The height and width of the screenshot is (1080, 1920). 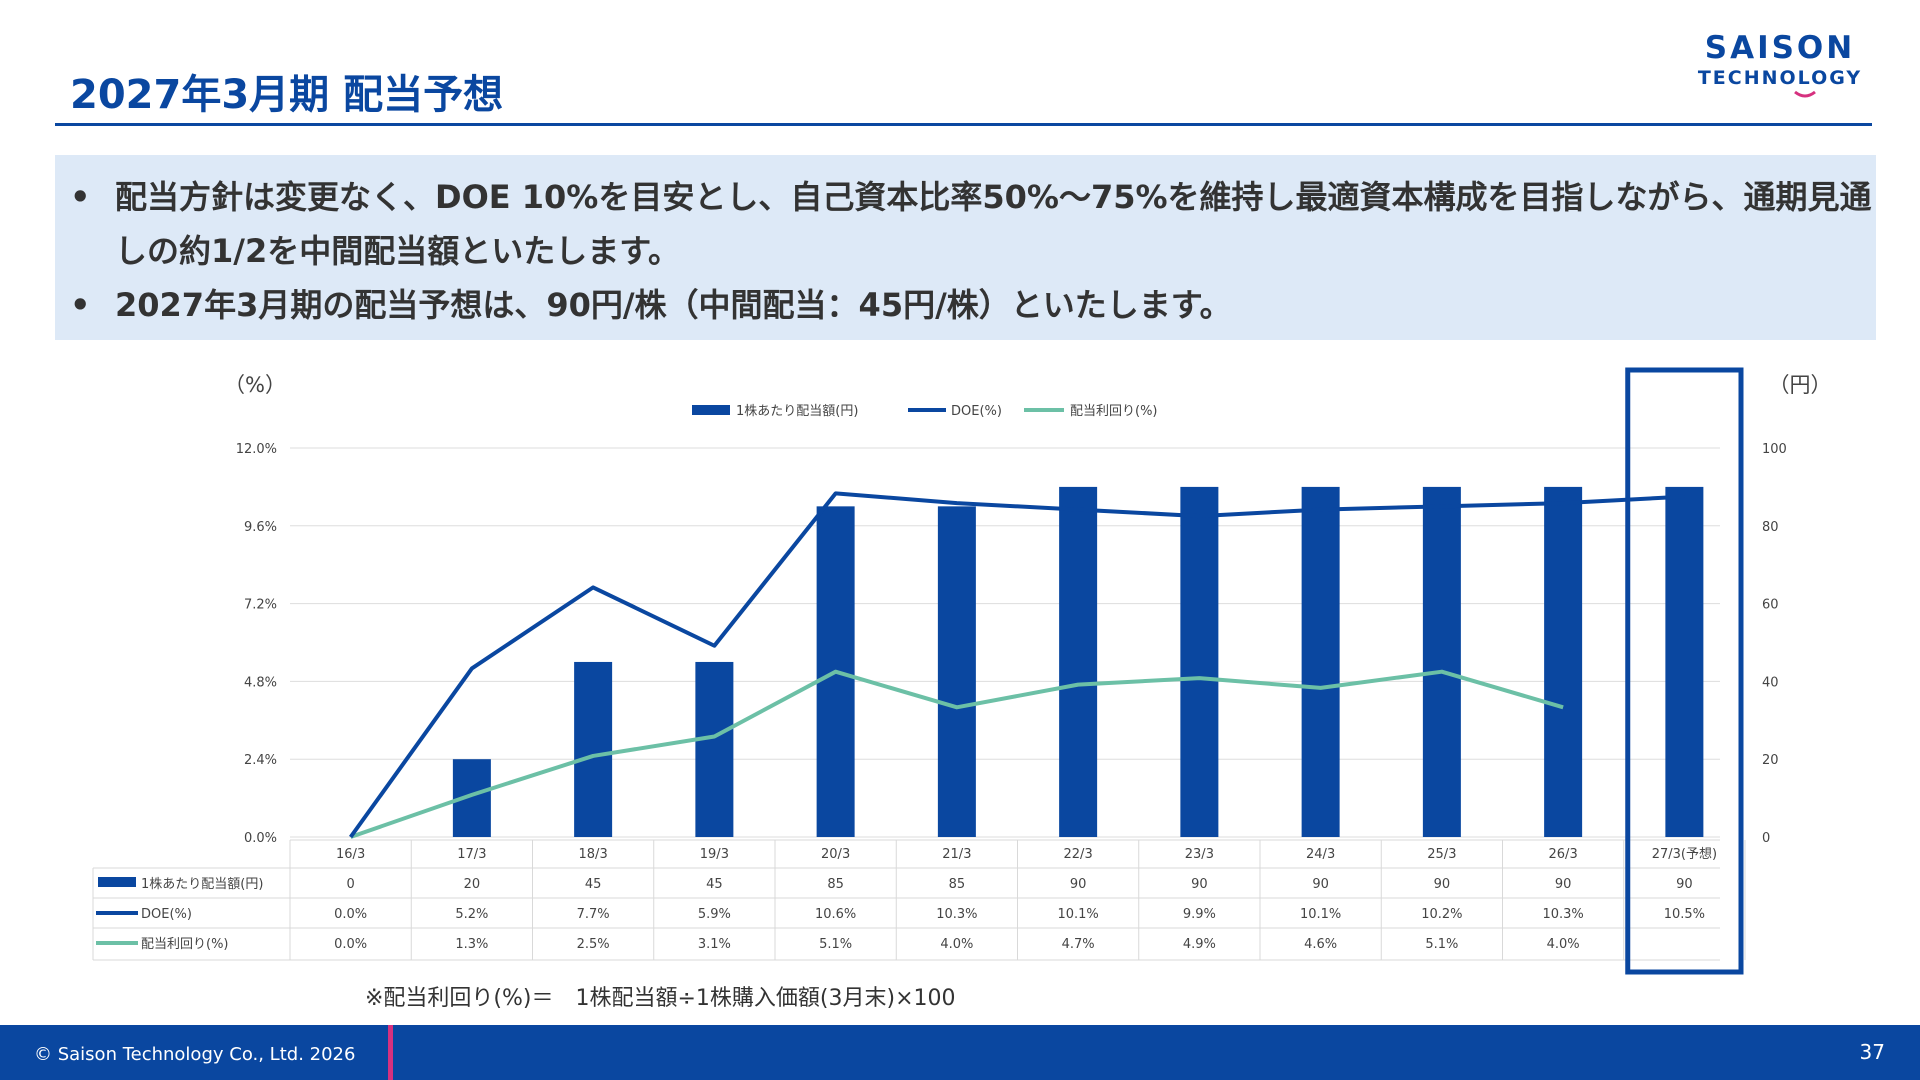 I want to click on table-cell: 3.1%, so click(x=714, y=944).